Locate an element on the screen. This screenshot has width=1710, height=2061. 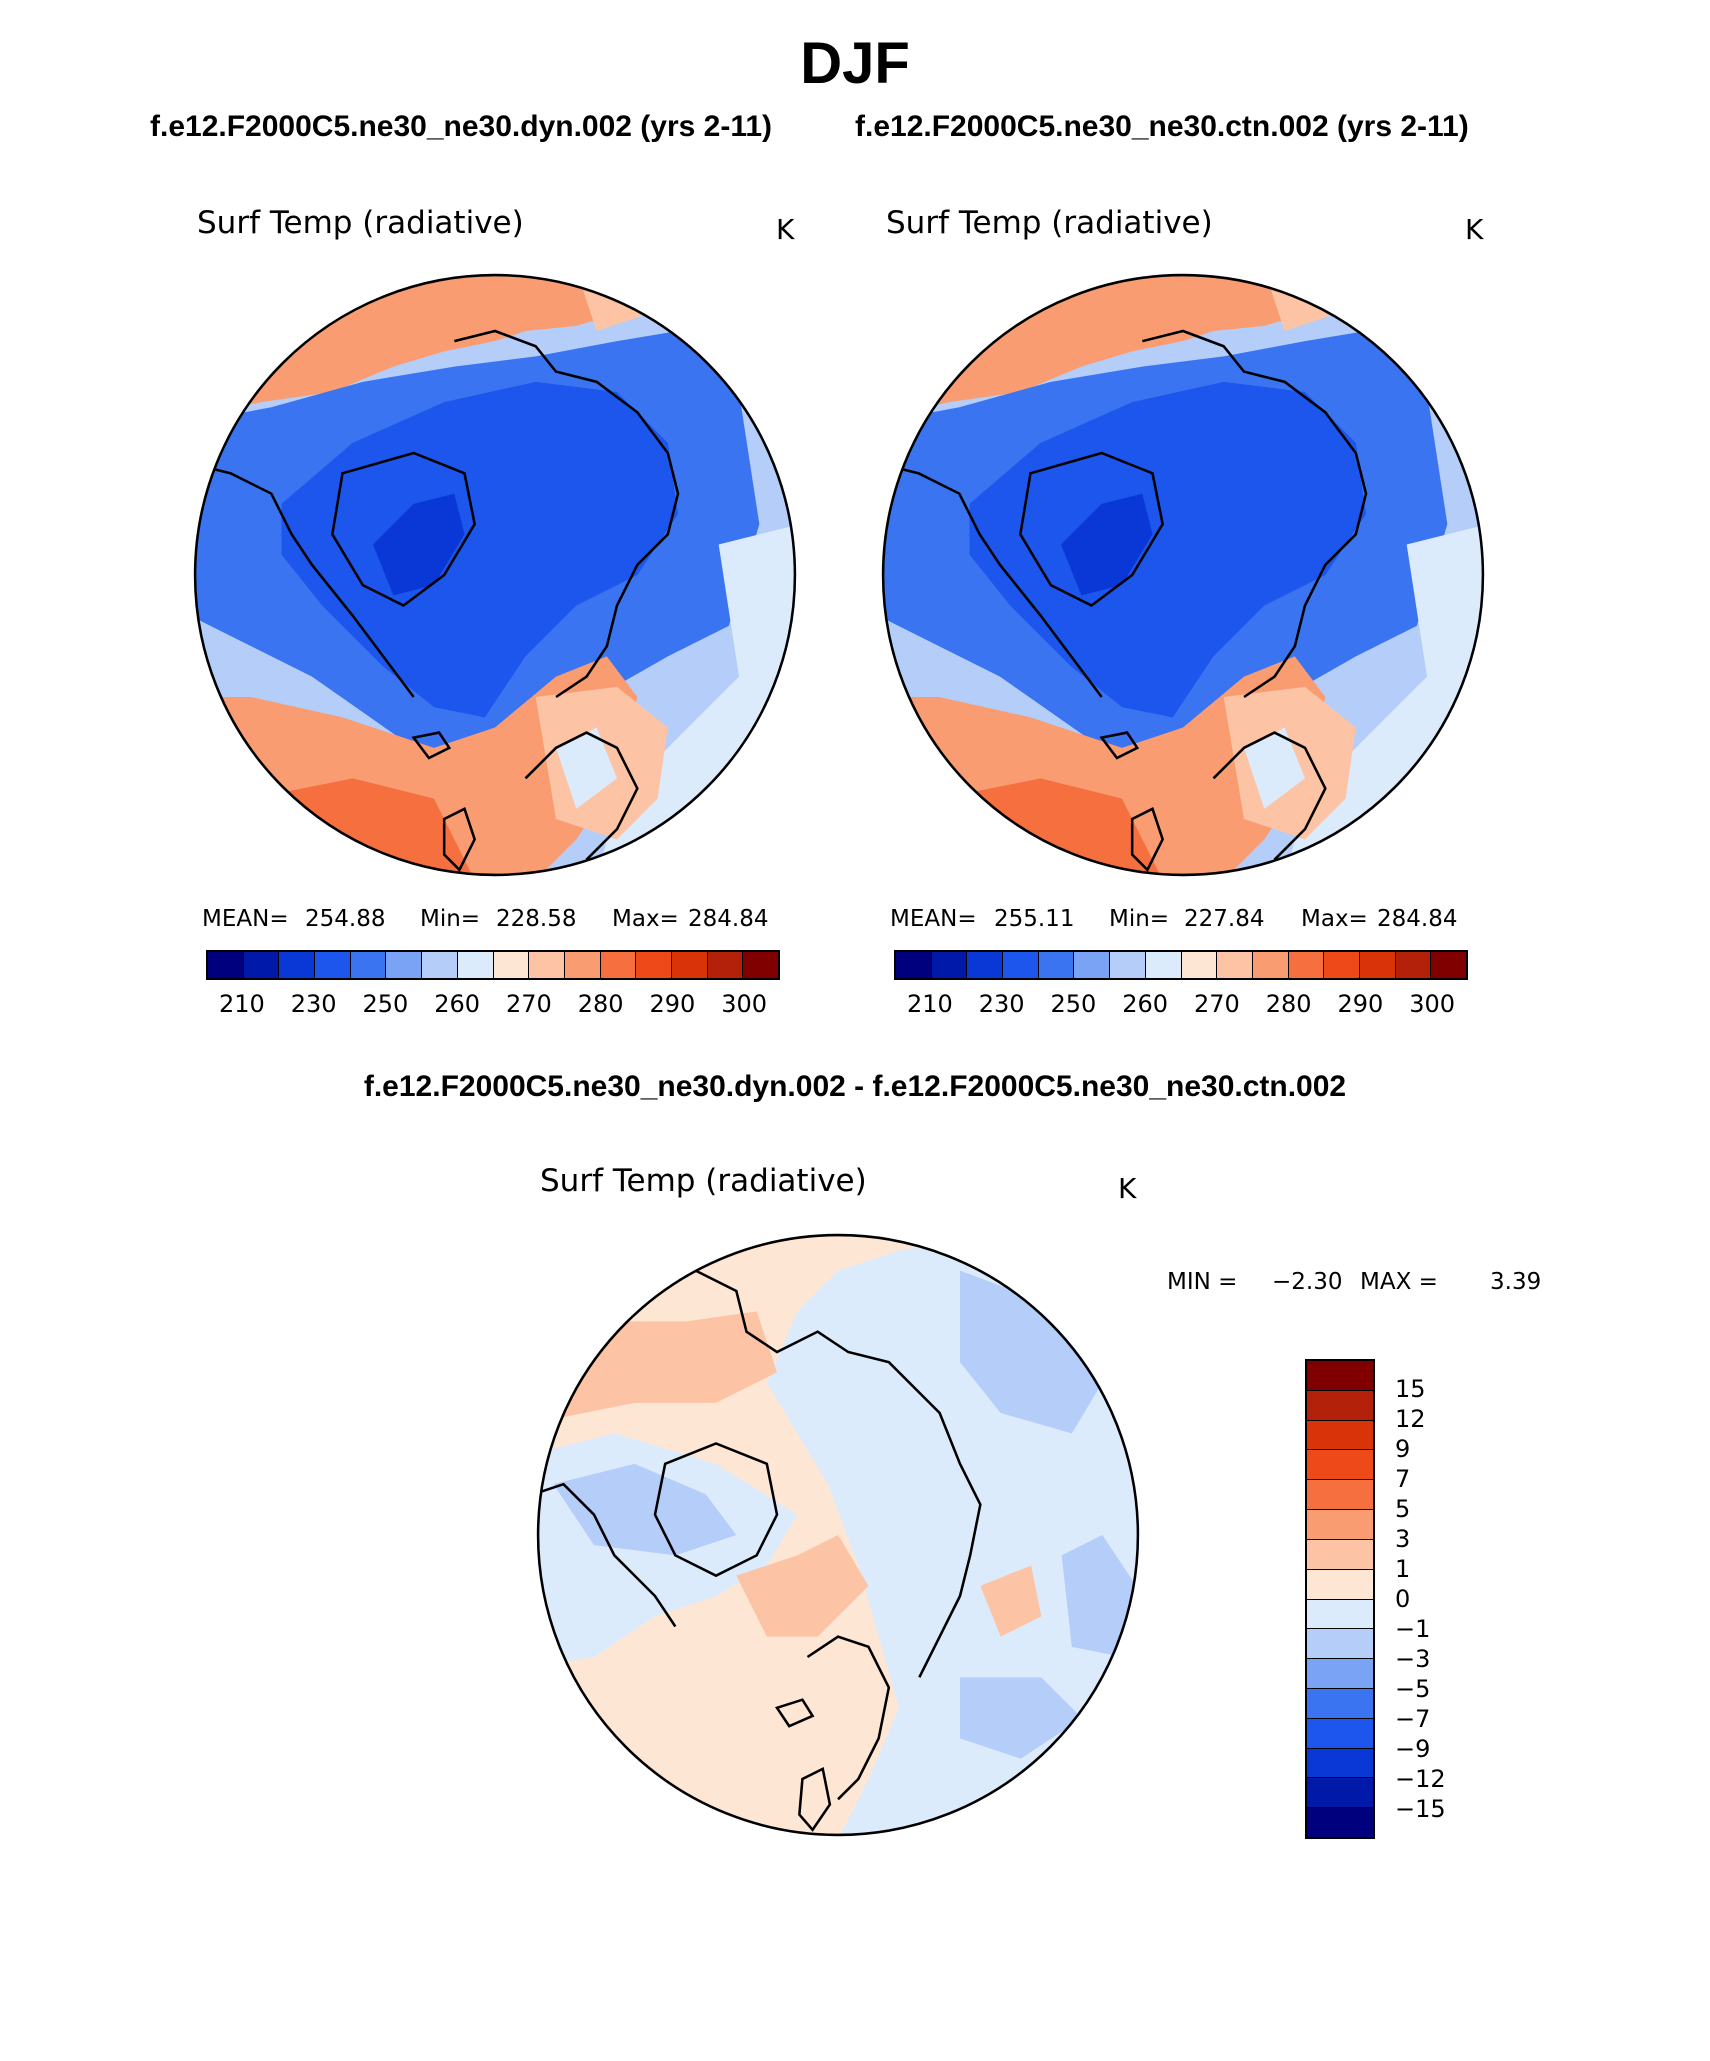
right-max-value: 284.84 is located at coordinates (1417, 919).